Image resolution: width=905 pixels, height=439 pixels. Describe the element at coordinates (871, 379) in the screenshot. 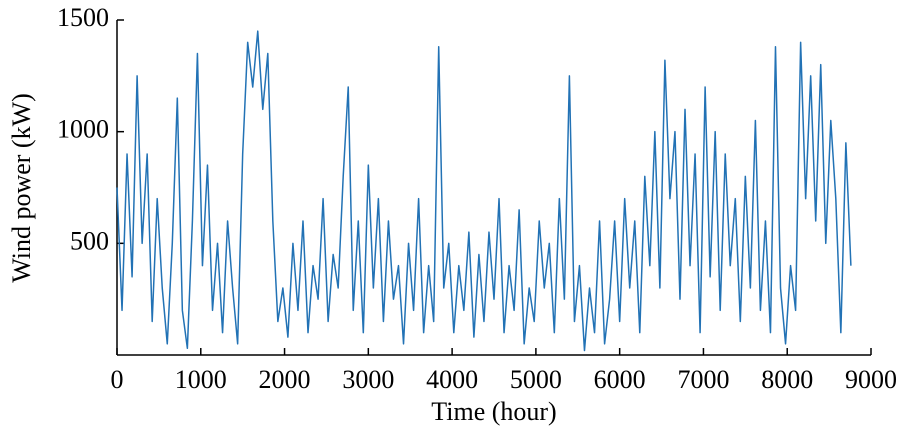

I see `x-tick-label: 9000` at that location.